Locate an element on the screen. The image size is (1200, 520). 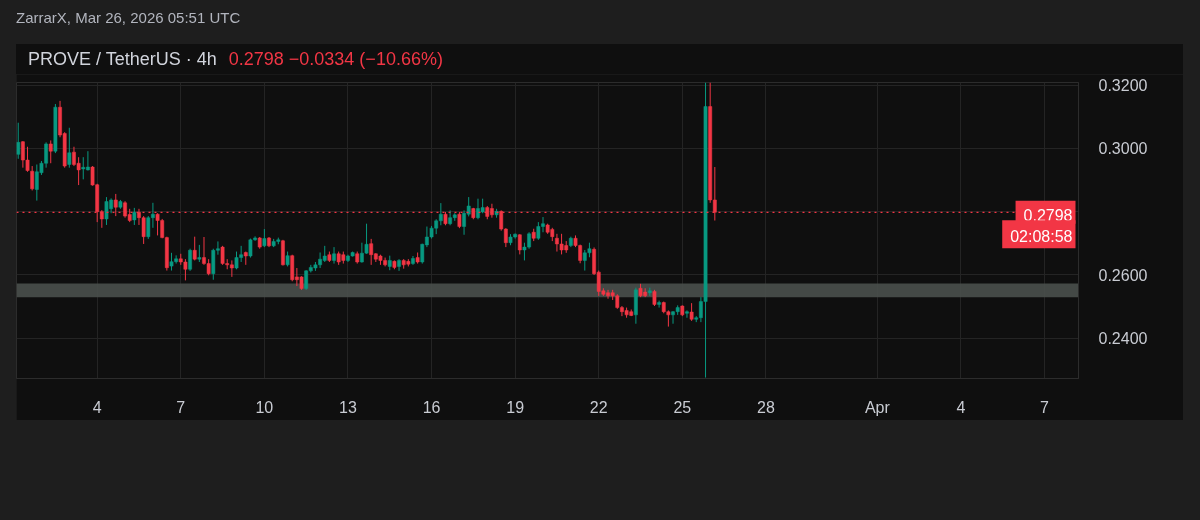
x-tick-label: 13 is located at coordinates (348, 407).